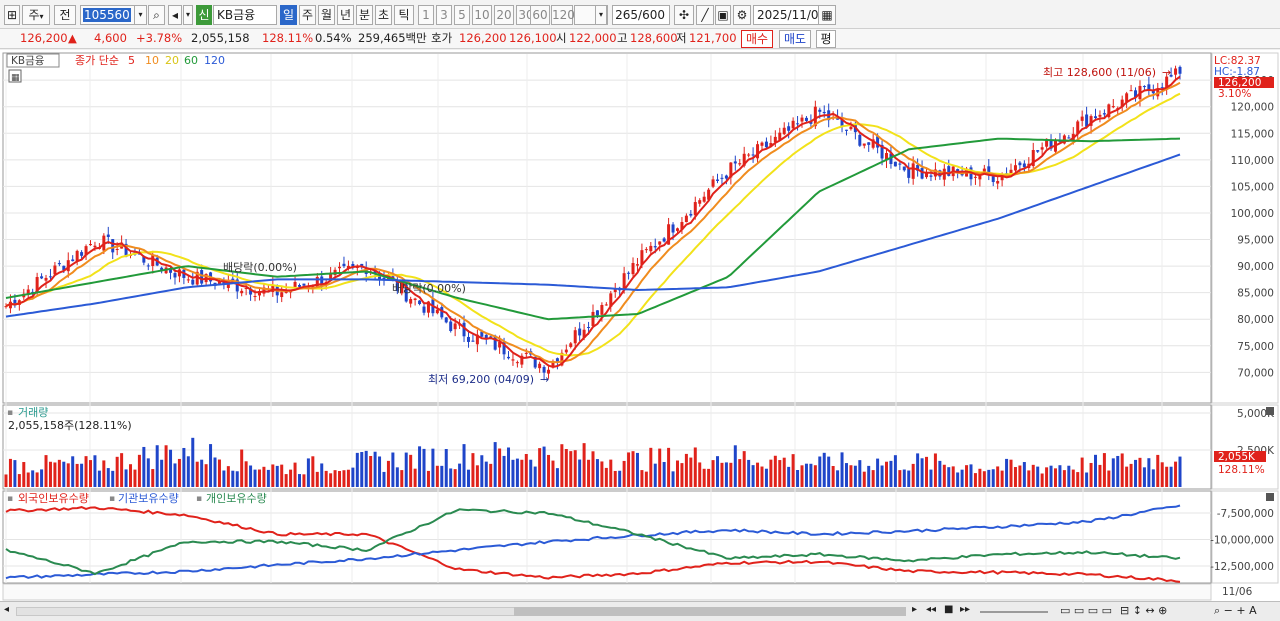  Describe the element at coordinates (563, 15) in the screenshot. I see `interval-120: 120` at that location.